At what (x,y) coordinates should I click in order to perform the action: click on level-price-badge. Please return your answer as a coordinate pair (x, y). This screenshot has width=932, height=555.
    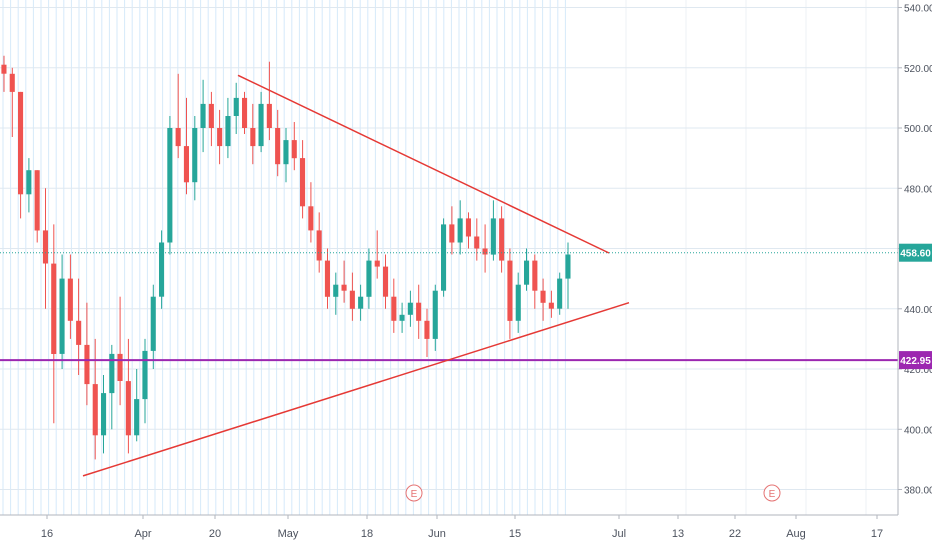
    Looking at the image, I should click on (915, 360).